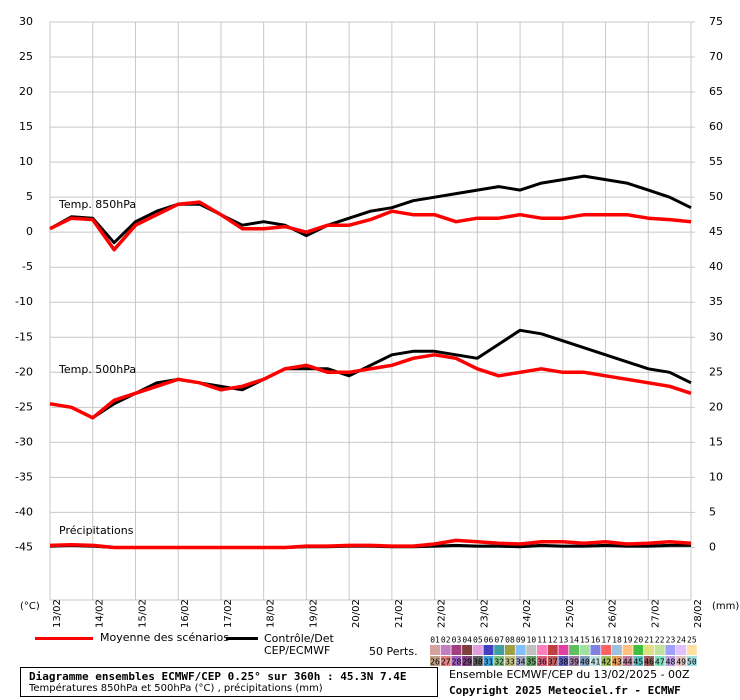 This screenshot has height=700, width=740. Describe the element at coordinates (24, 336) in the screenshot. I see `y-tick-label: -15` at that location.